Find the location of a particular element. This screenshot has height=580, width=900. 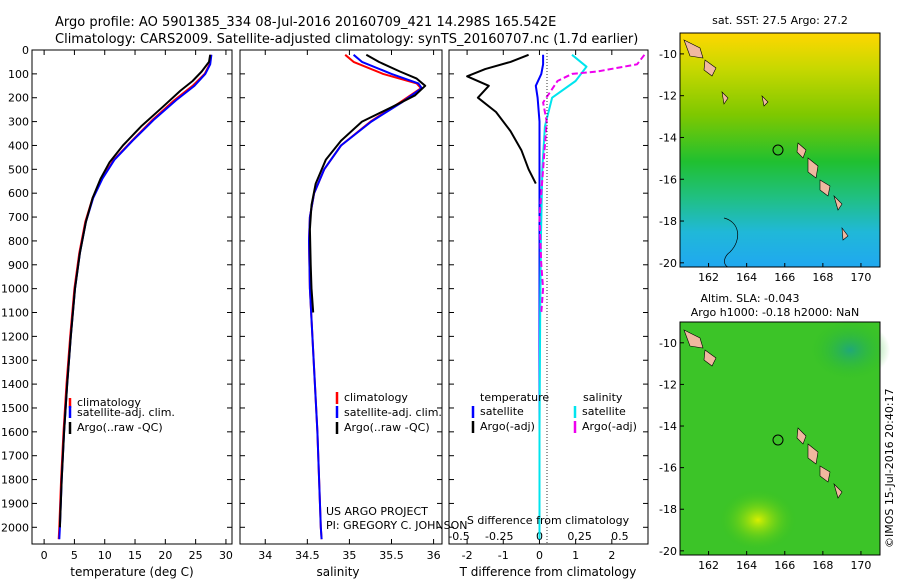

y-tick-label: 700 is located at coordinates (18, 217).